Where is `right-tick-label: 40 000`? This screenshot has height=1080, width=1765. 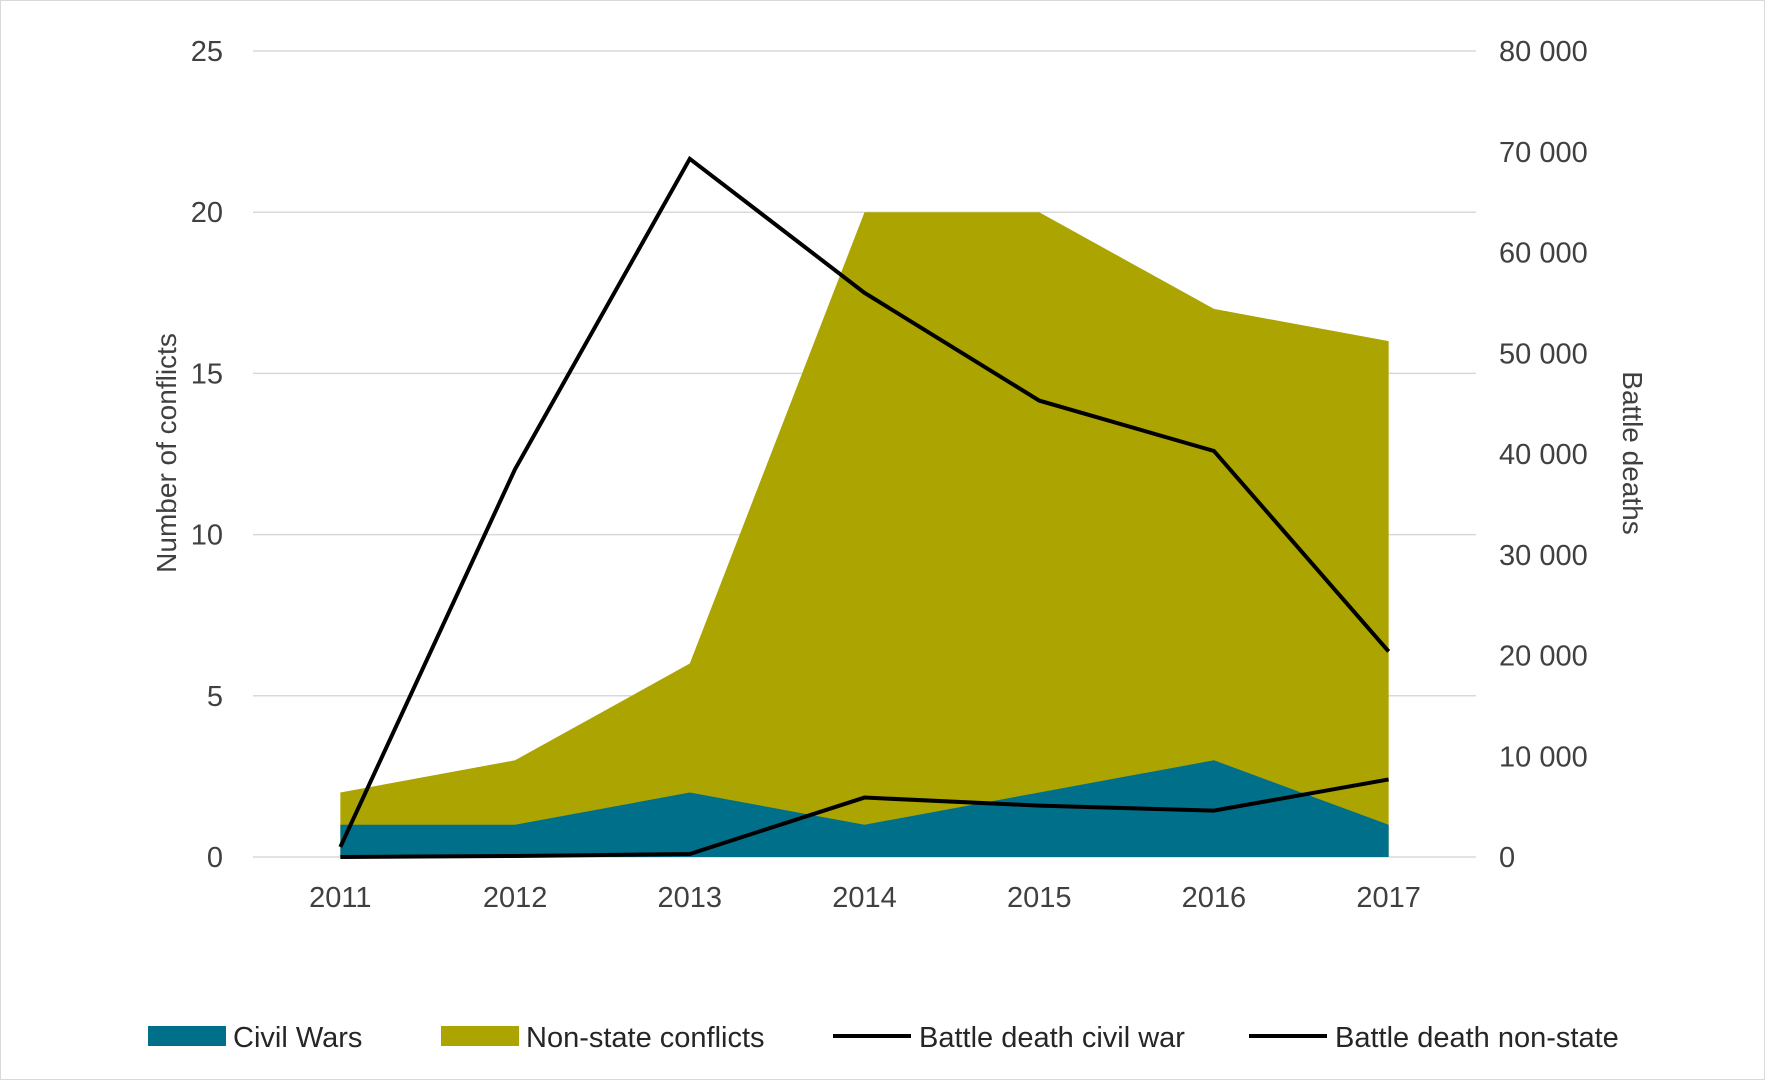 right-tick-label: 40 000 is located at coordinates (1543, 455).